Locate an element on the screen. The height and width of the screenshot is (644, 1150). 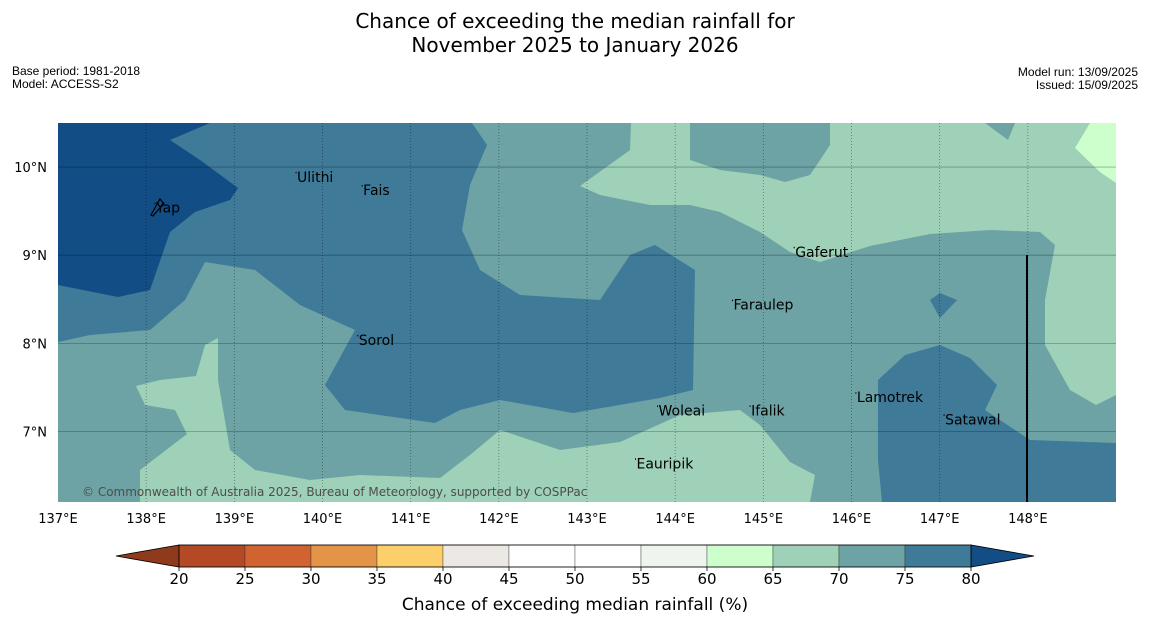
latitude-tick-labels: 10°N 9°N 8°N 7°N is located at coordinates (30, 300).